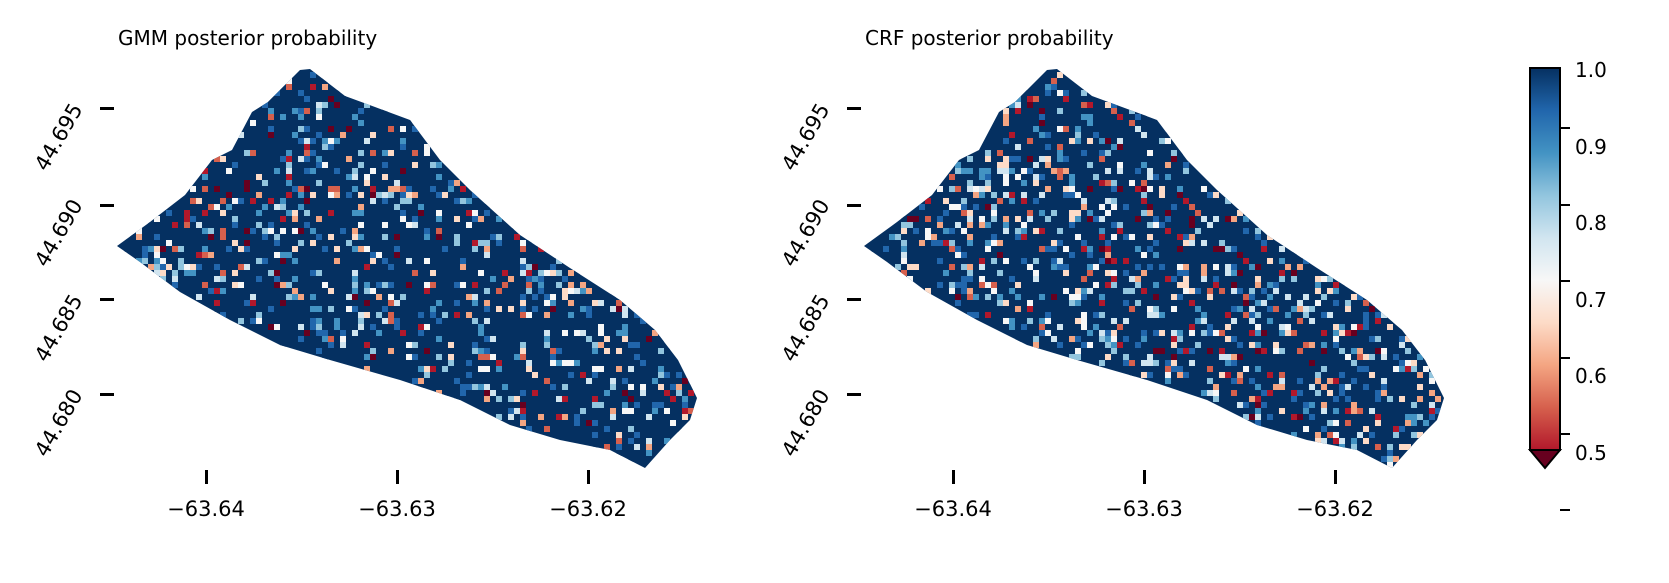 The width and height of the screenshot is (1669, 583). I want to click on colorbar, so click(1593, 285).